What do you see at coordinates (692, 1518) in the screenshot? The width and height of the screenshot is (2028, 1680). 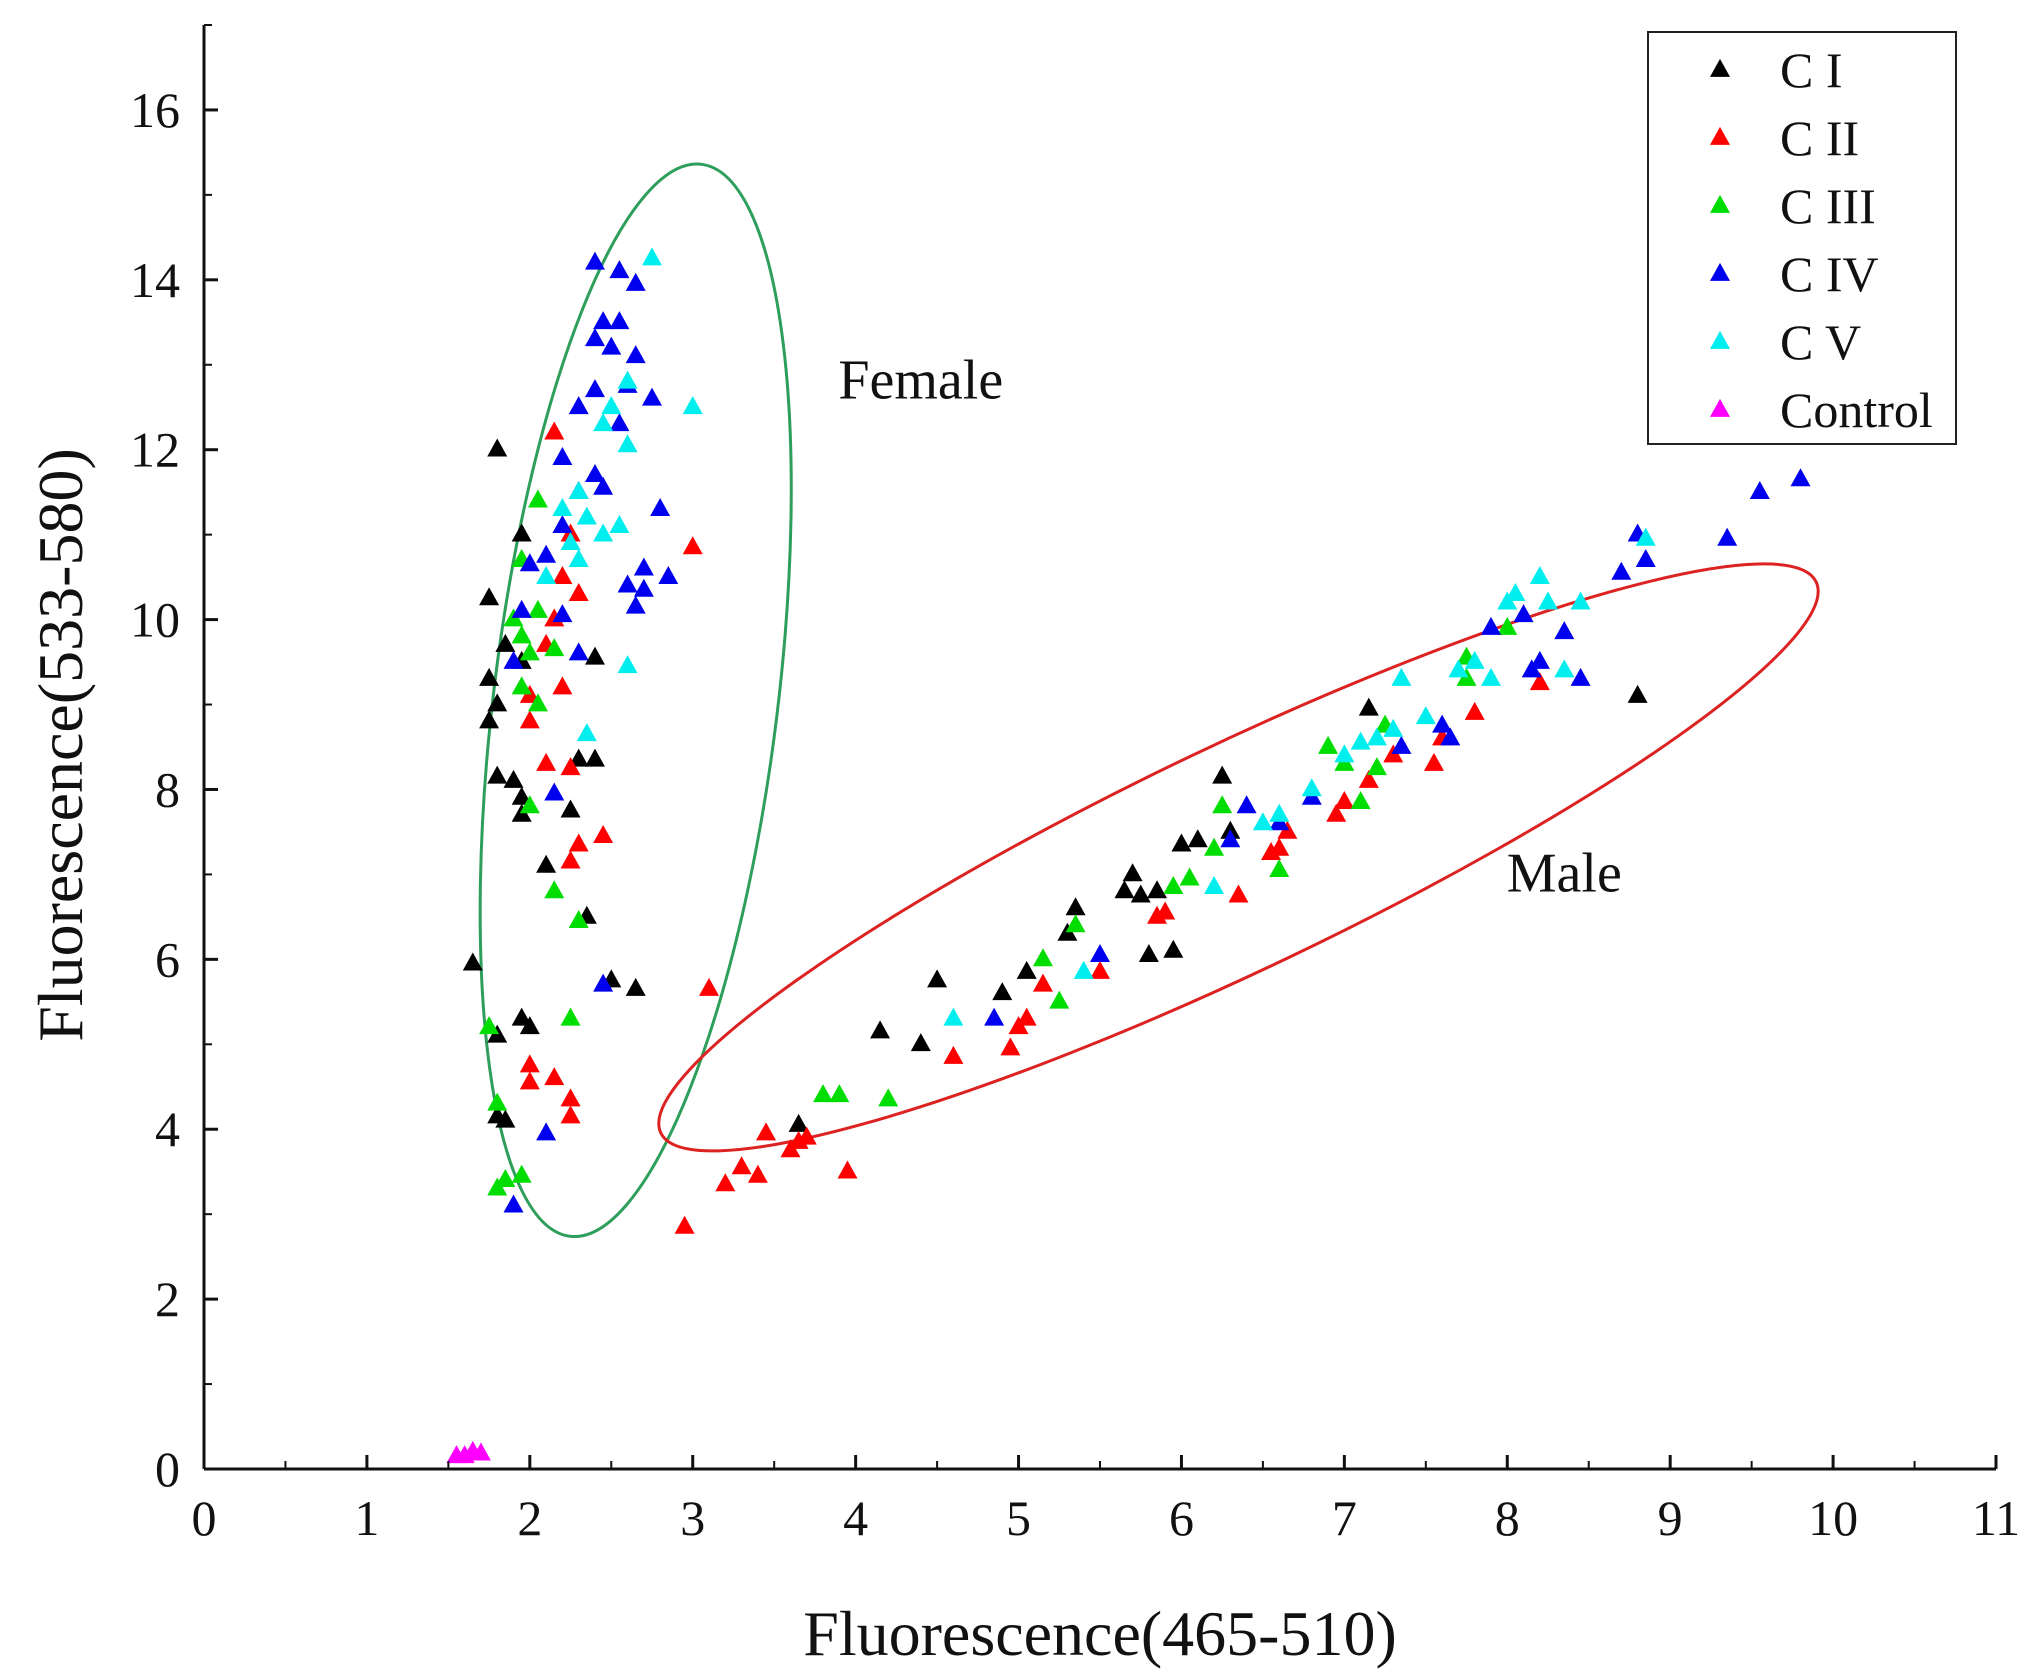 I see `x-tick-label: 3` at bounding box center [692, 1518].